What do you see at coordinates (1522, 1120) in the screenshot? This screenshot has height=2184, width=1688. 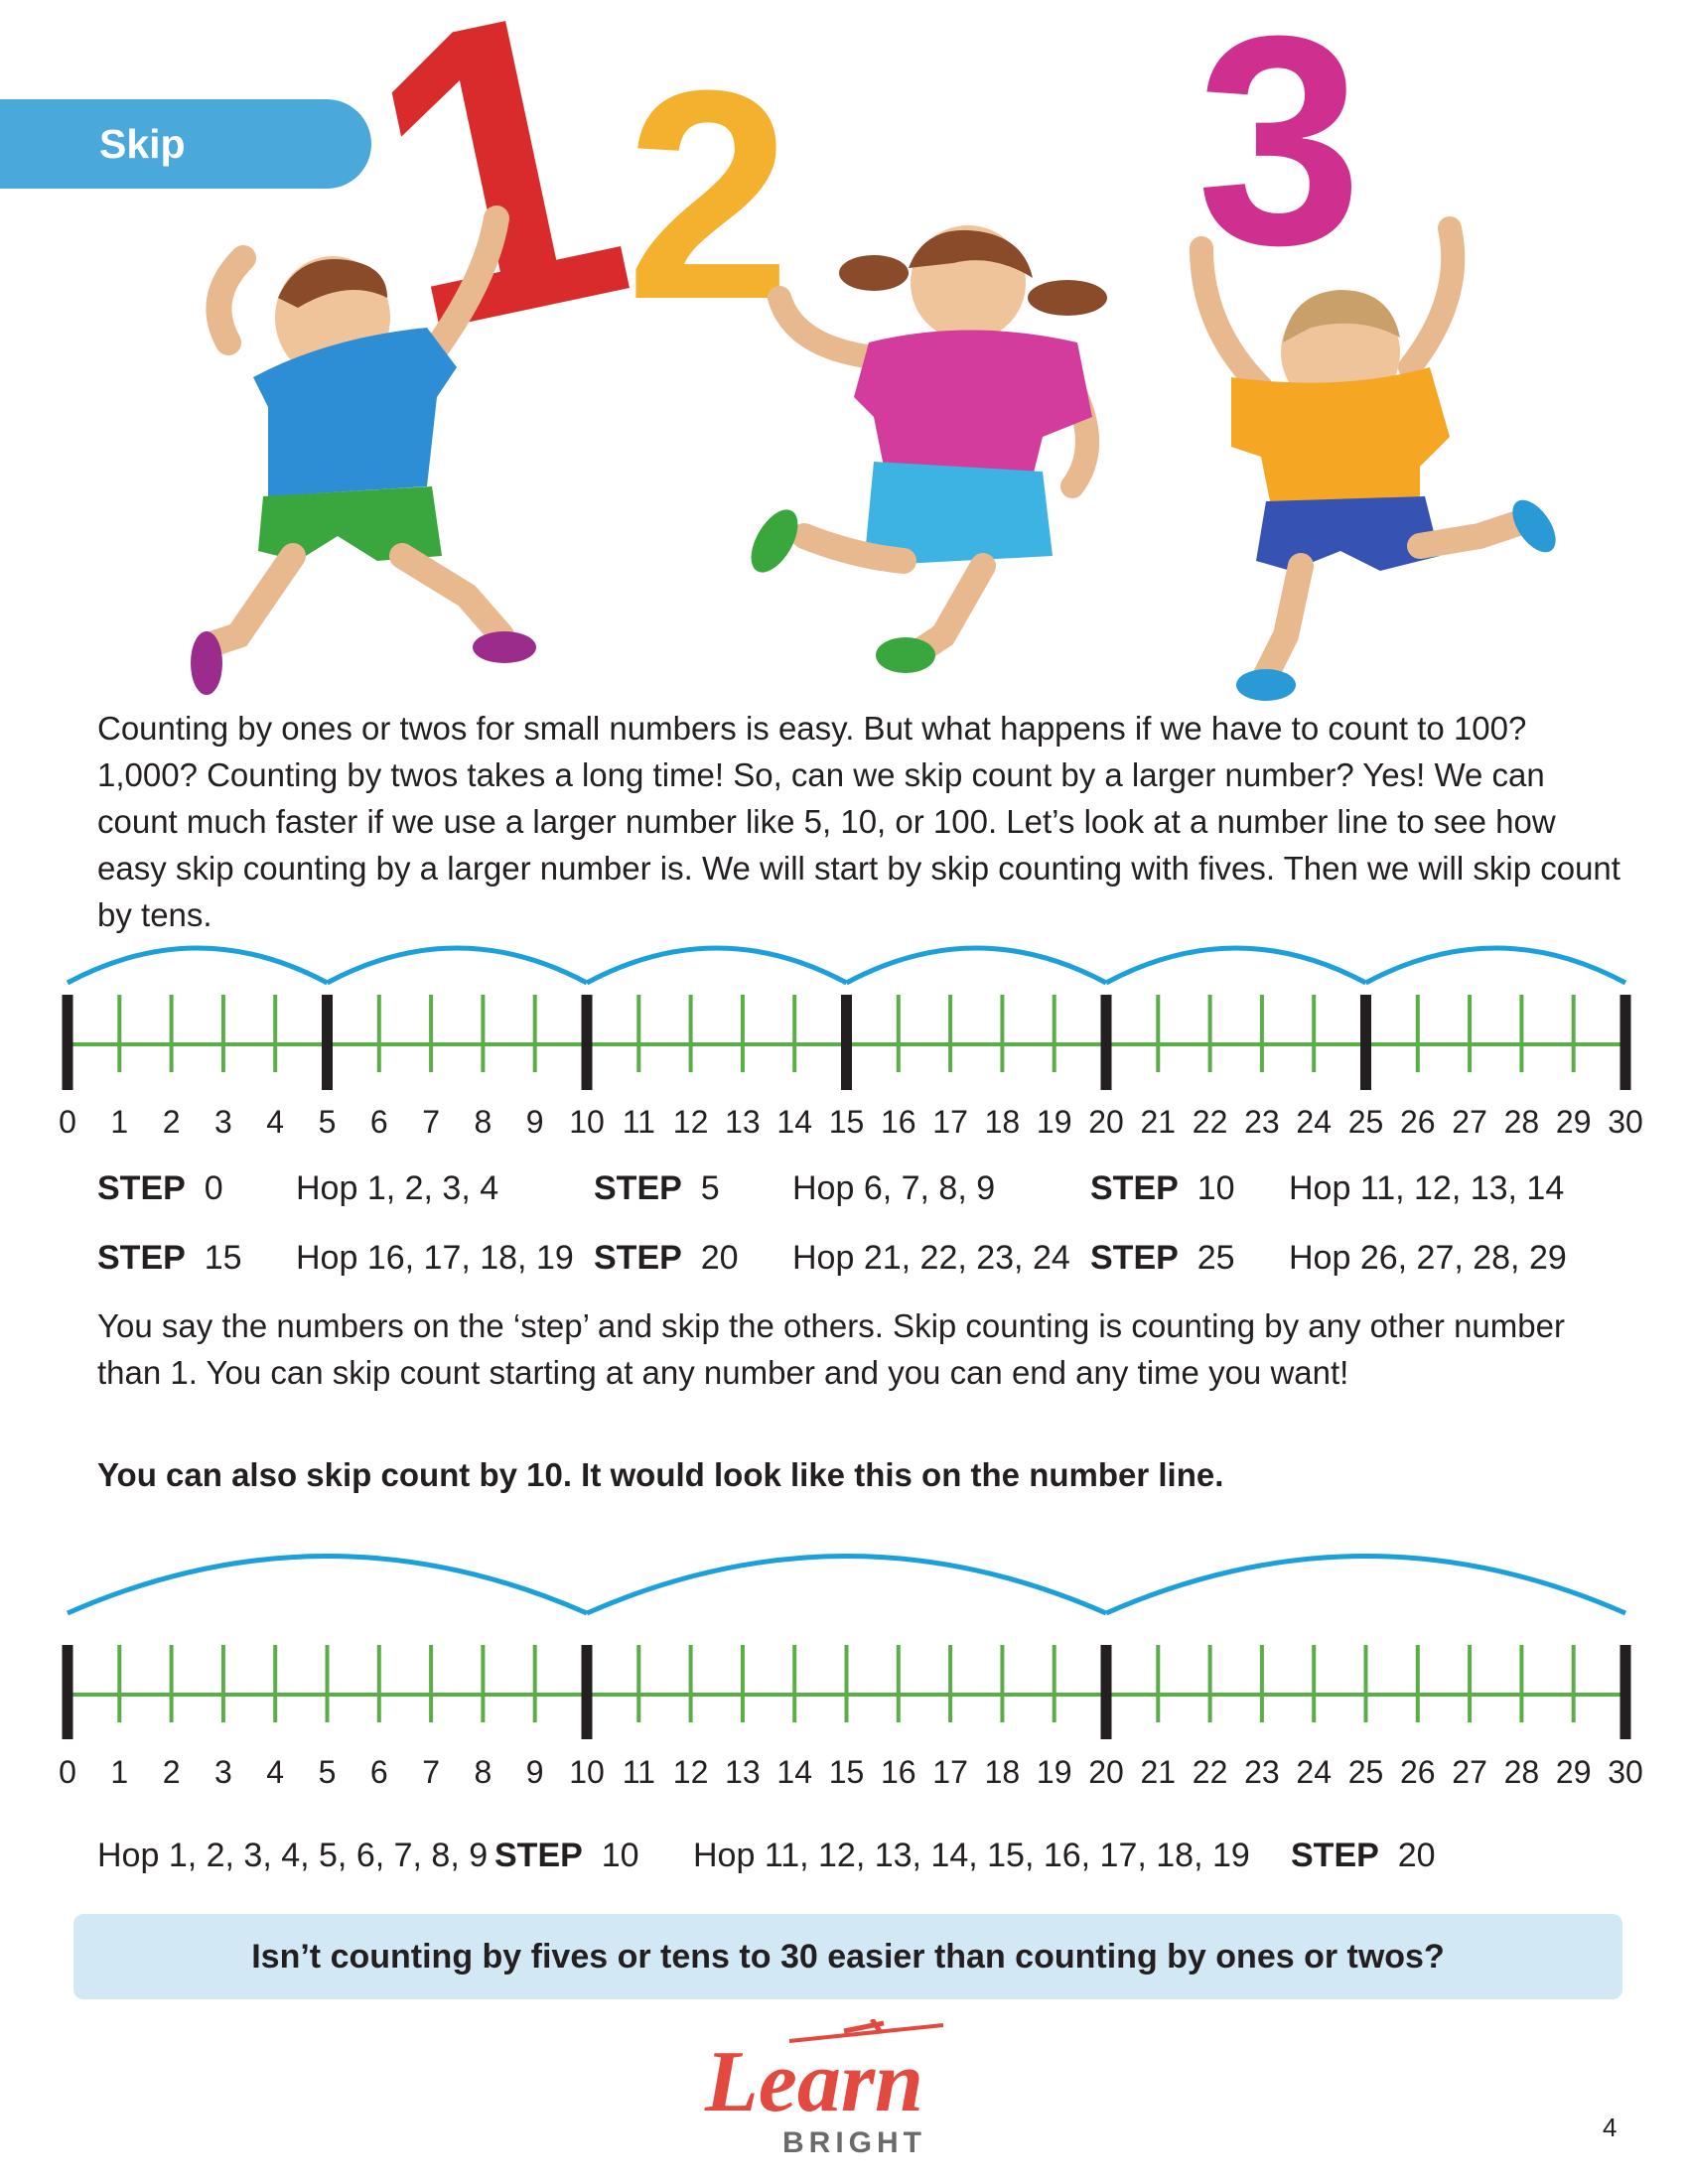 I see `fives-tick-label: 28` at bounding box center [1522, 1120].